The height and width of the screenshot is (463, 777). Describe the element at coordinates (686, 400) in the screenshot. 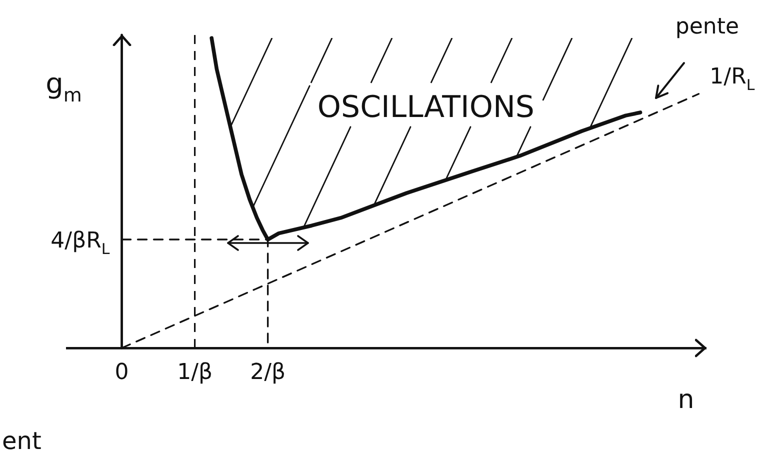

I see `x-axis-title: n` at that location.